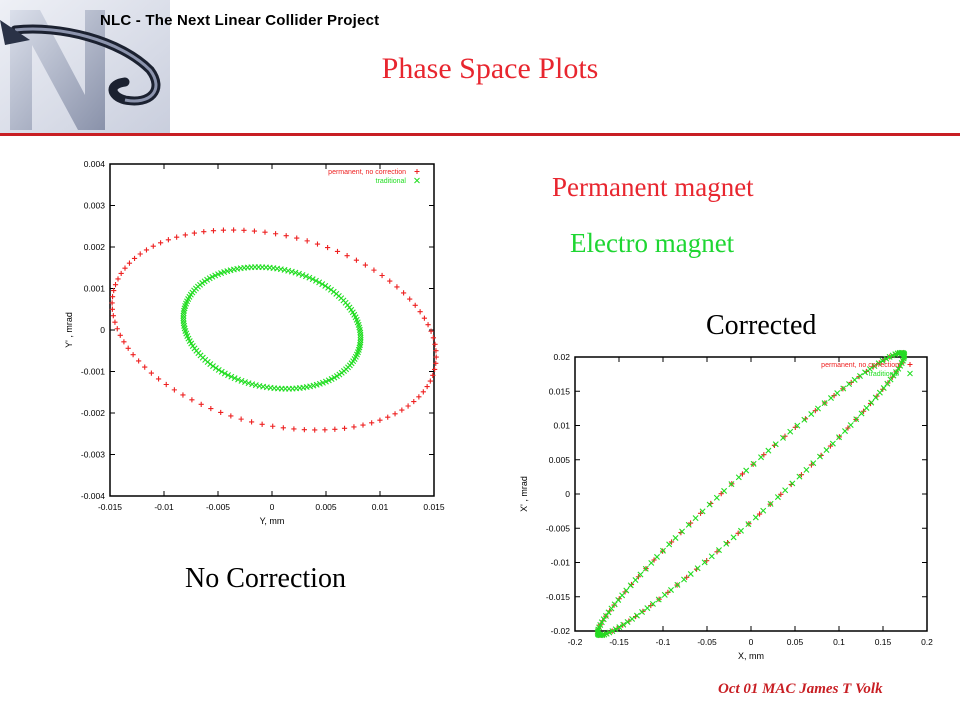  What do you see at coordinates (93, 455) in the screenshot?
I see `y-tick-label: -0.003` at bounding box center [93, 455].